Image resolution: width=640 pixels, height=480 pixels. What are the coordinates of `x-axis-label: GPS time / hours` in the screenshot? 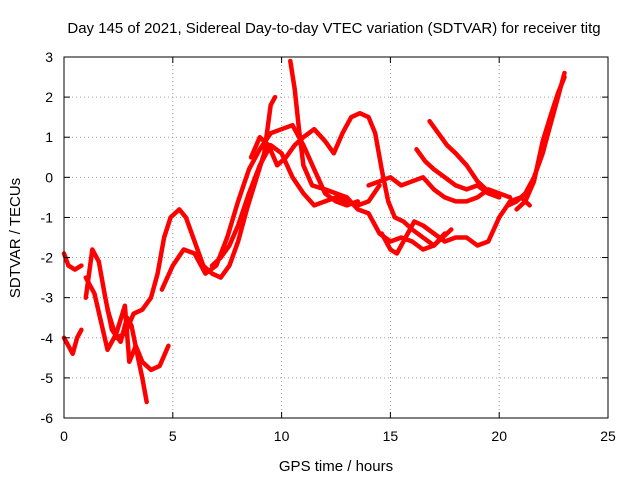 It's located at (336, 466).